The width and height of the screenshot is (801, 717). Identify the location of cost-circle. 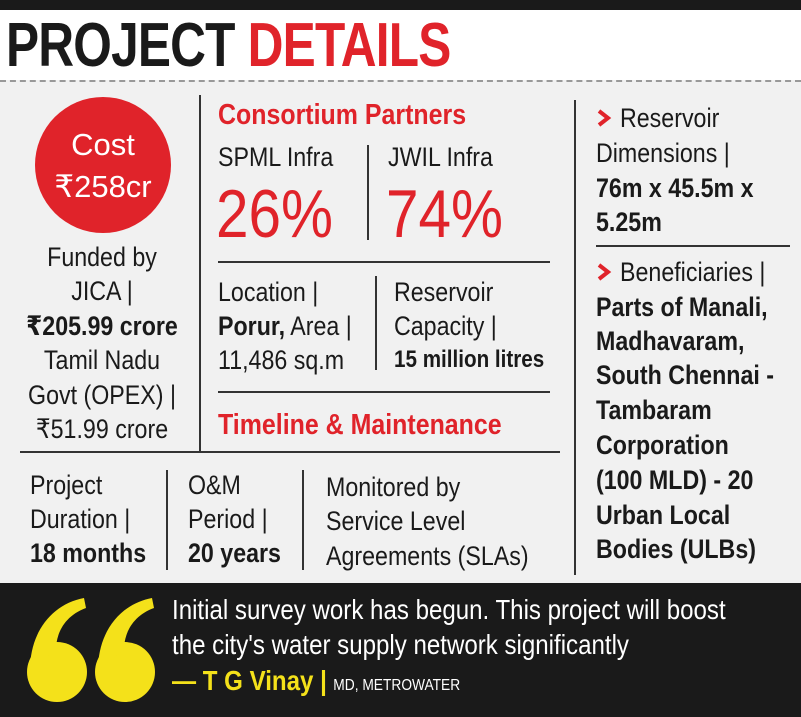
(103, 165).